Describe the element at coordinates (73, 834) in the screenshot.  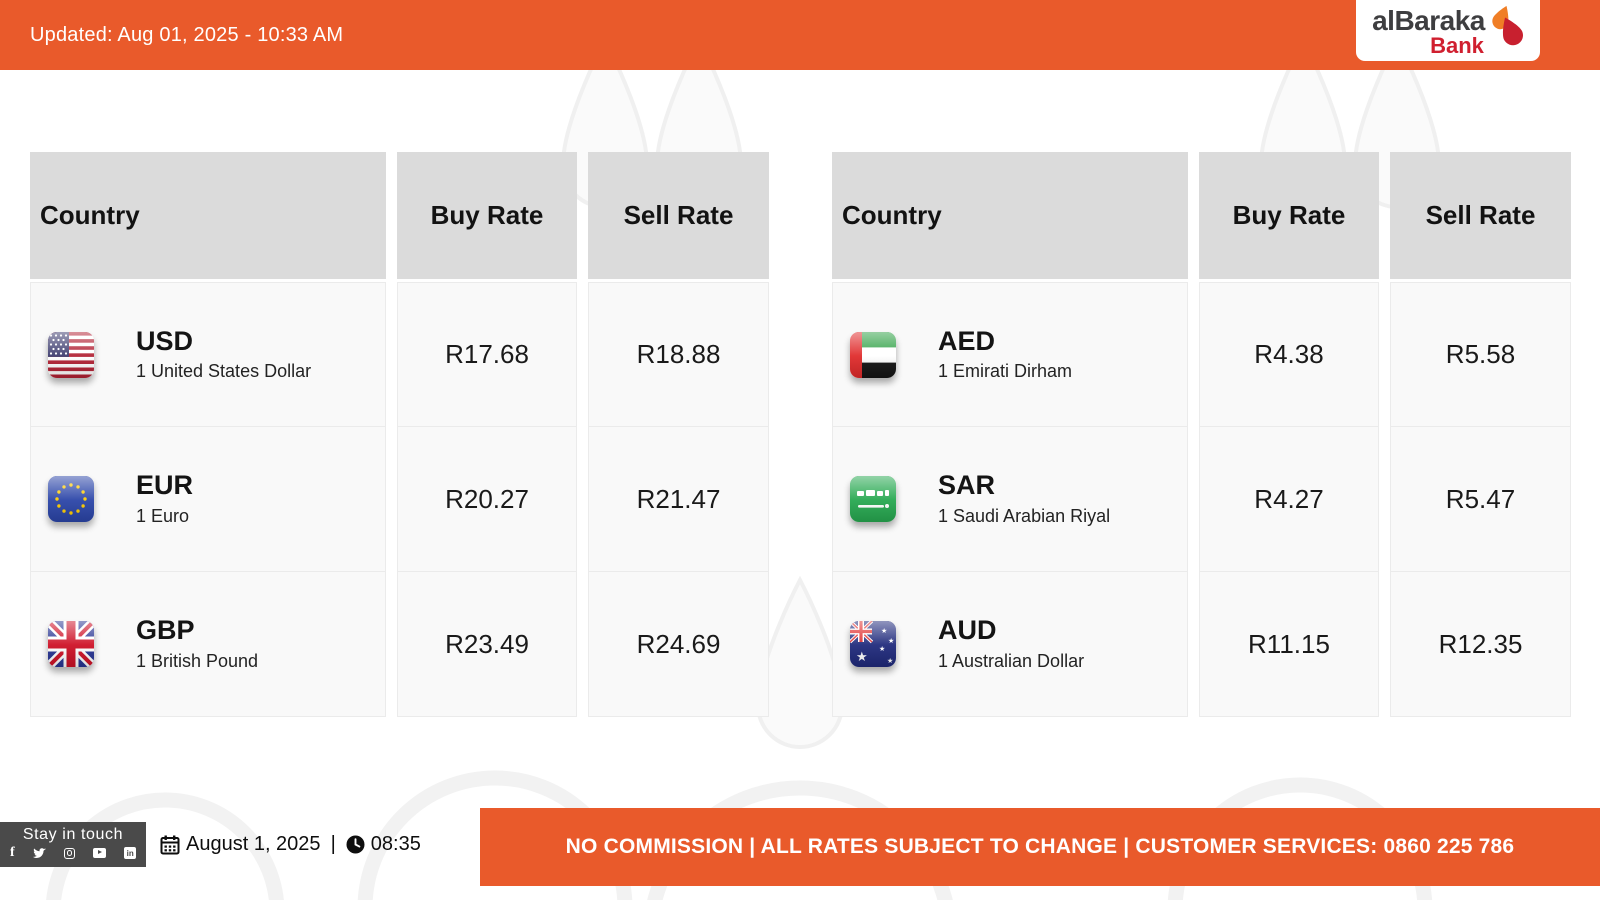
I see `stay-in-touch-label: Stay in touch` at that location.